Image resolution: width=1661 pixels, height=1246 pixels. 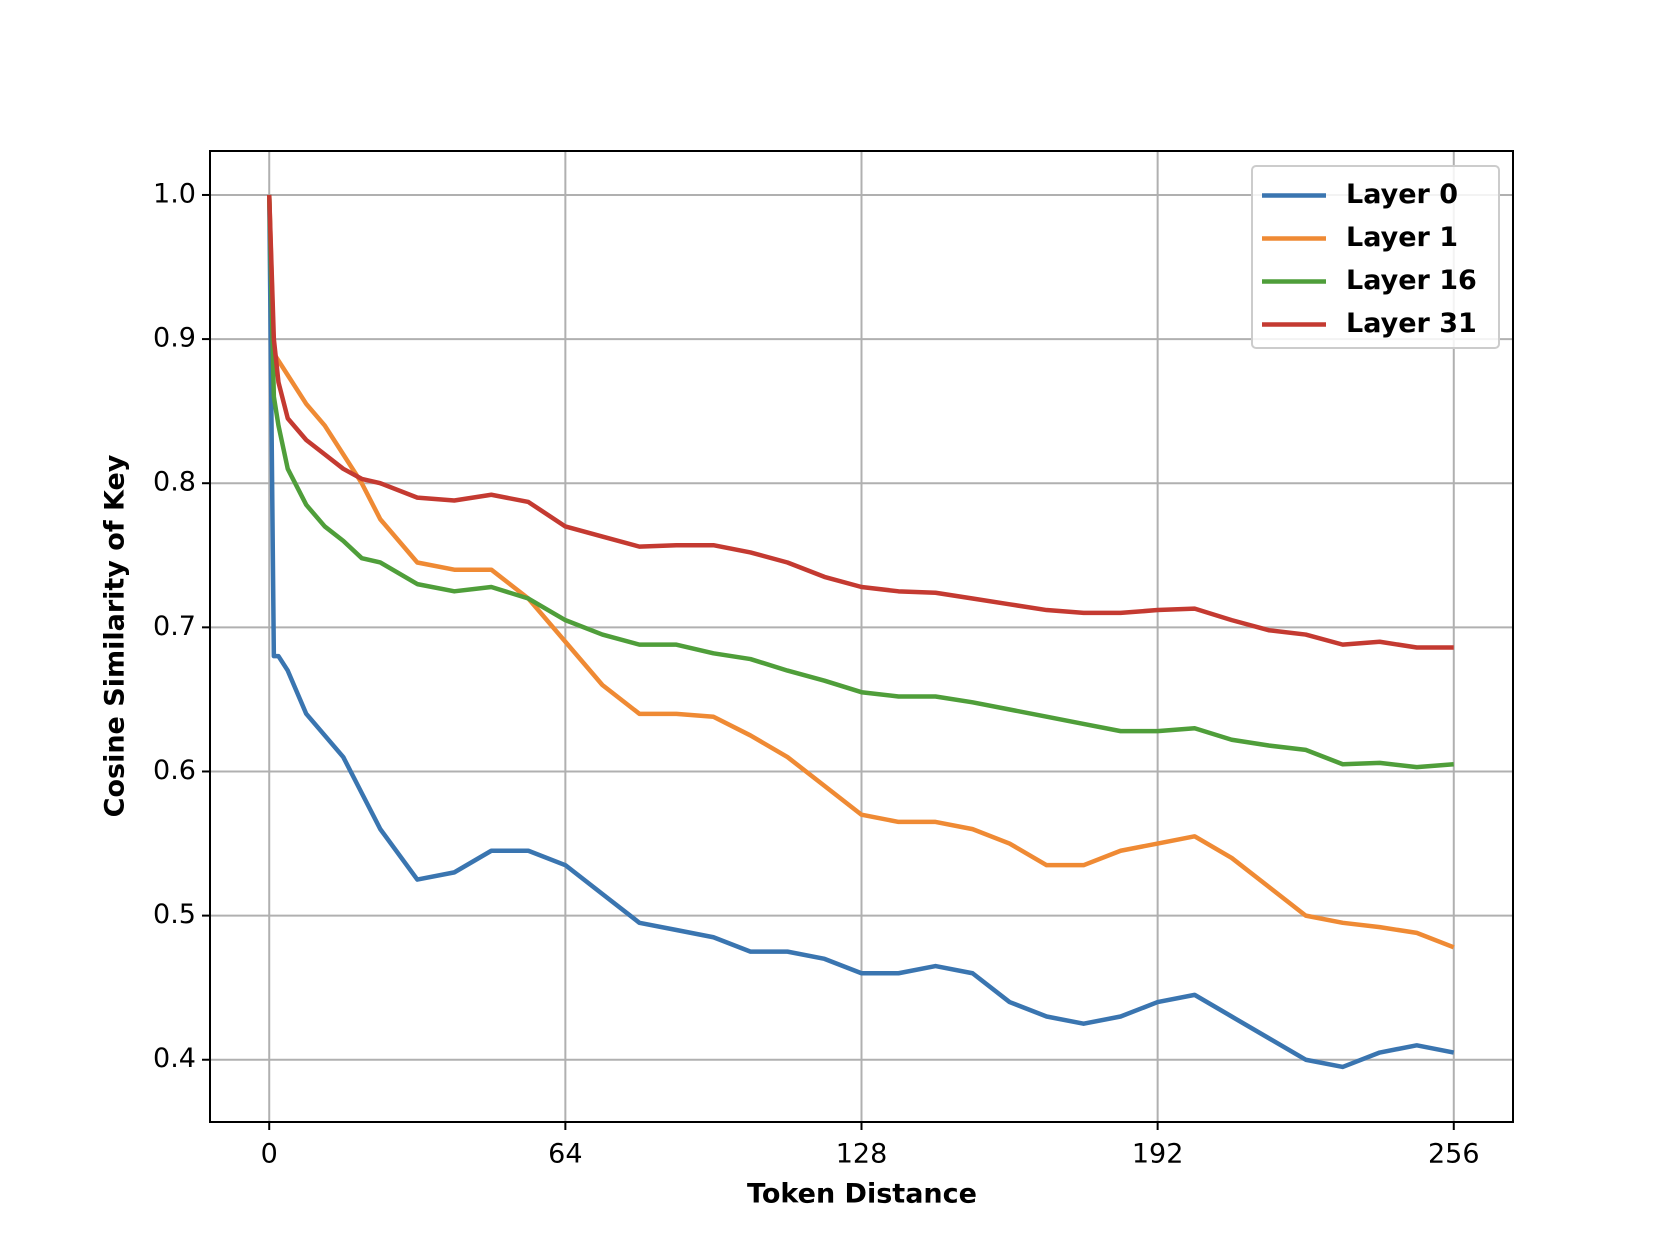 What do you see at coordinates (174, 914) in the screenshot?
I see `y-tick-label: 0.5` at bounding box center [174, 914].